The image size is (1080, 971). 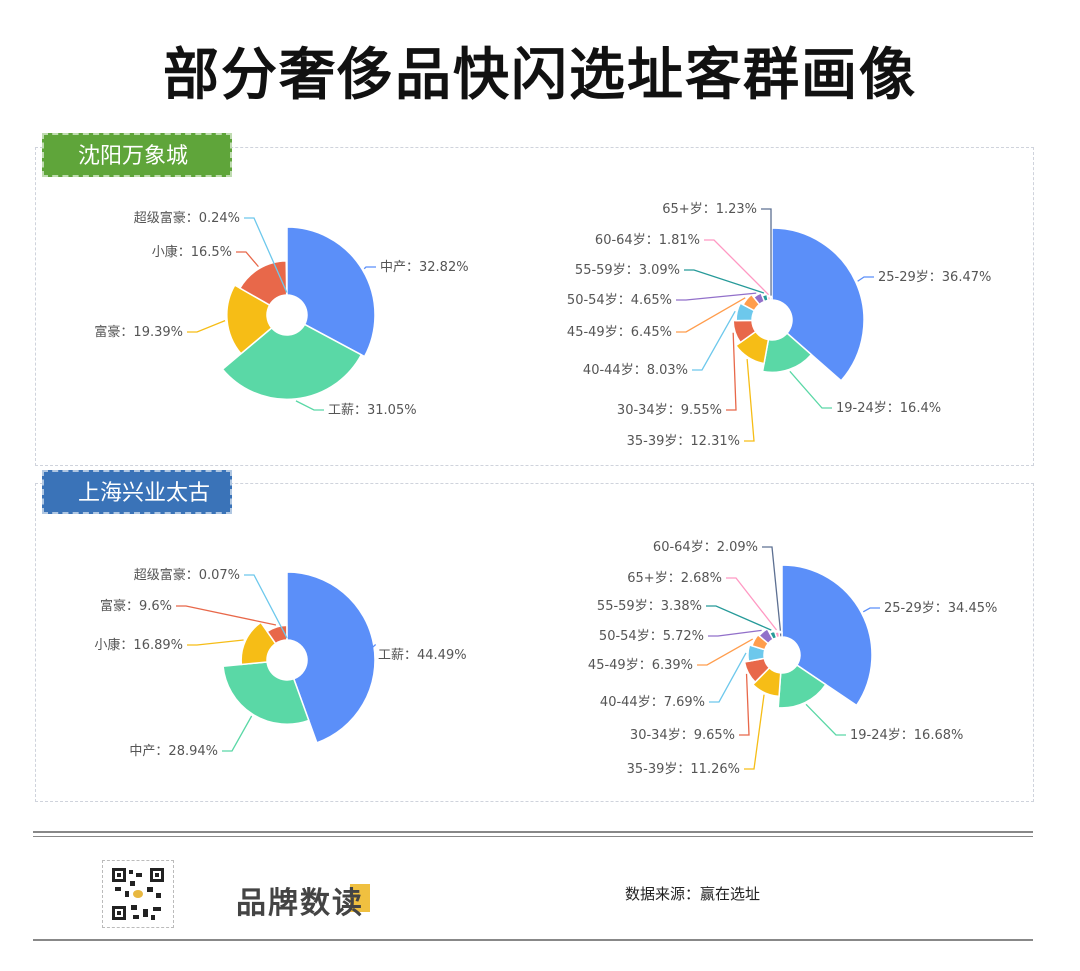 What do you see at coordinates (683, 441) in the screenshot?
I see `data-label: 35-39岁：12.31%` at bounding box center [683, 441].